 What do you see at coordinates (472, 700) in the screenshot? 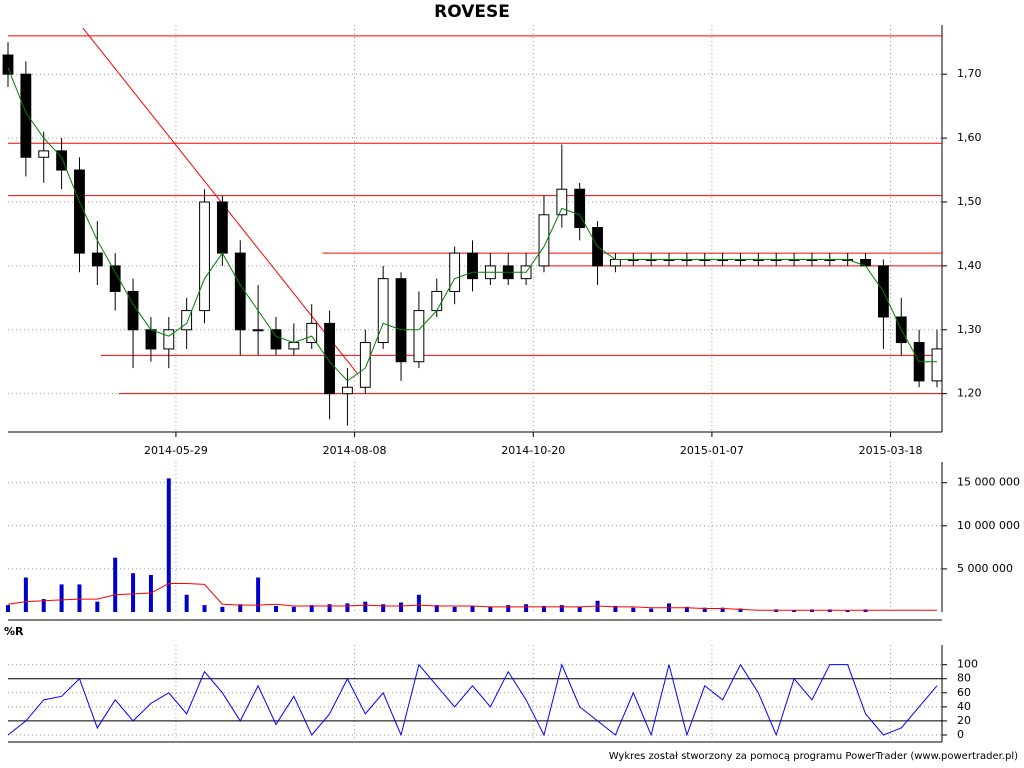
I see `williams-r-line` at bounding box center [472, 700].